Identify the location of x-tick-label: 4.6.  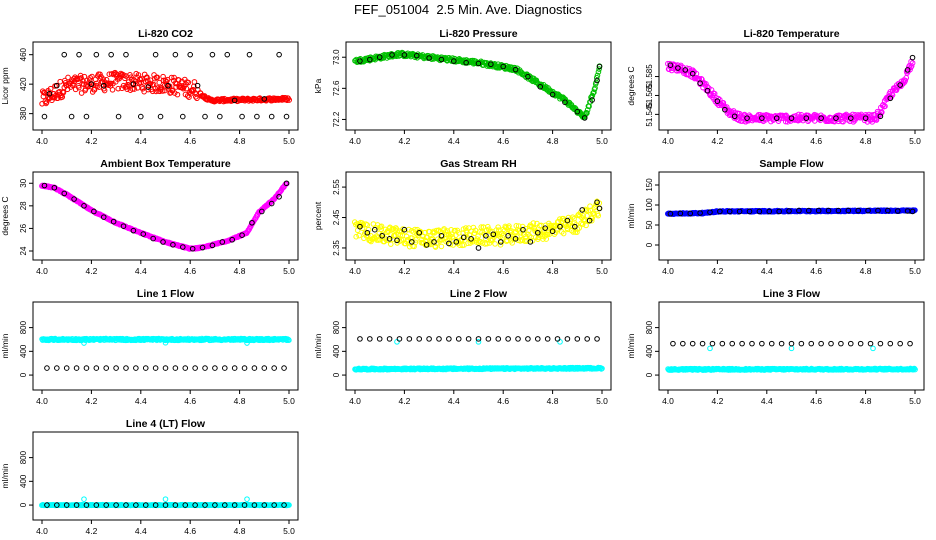
(190, 531).